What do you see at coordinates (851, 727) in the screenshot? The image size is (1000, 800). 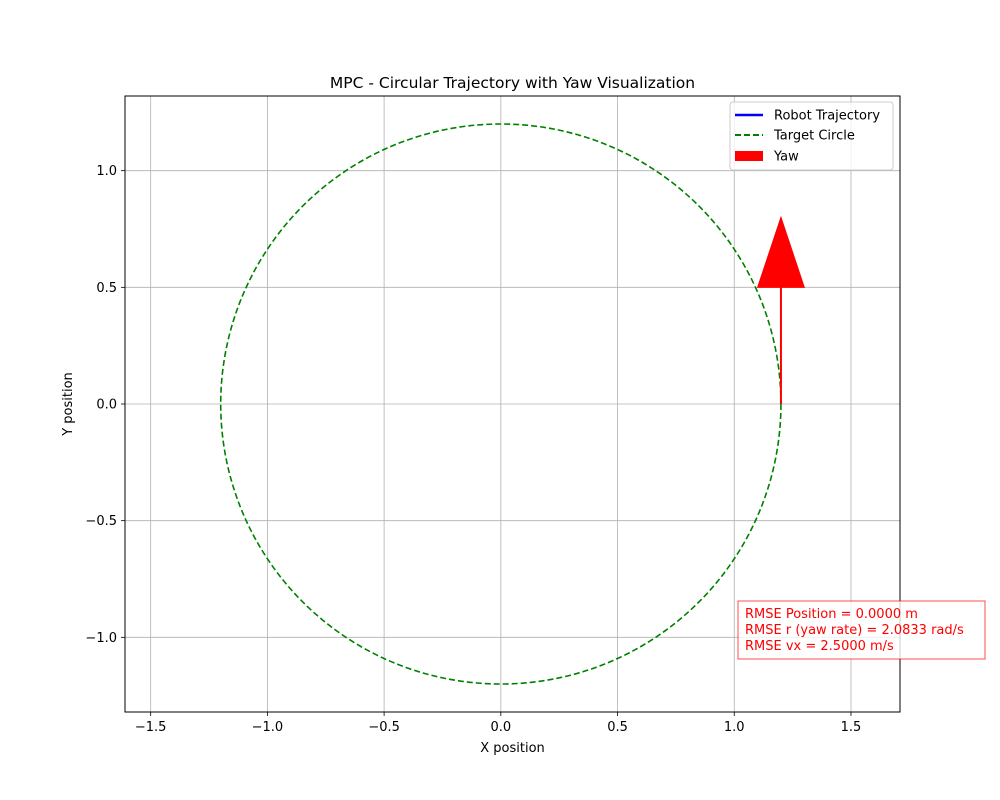 I see `x-tick-label: 1.5` at bounding box center [851, 727].